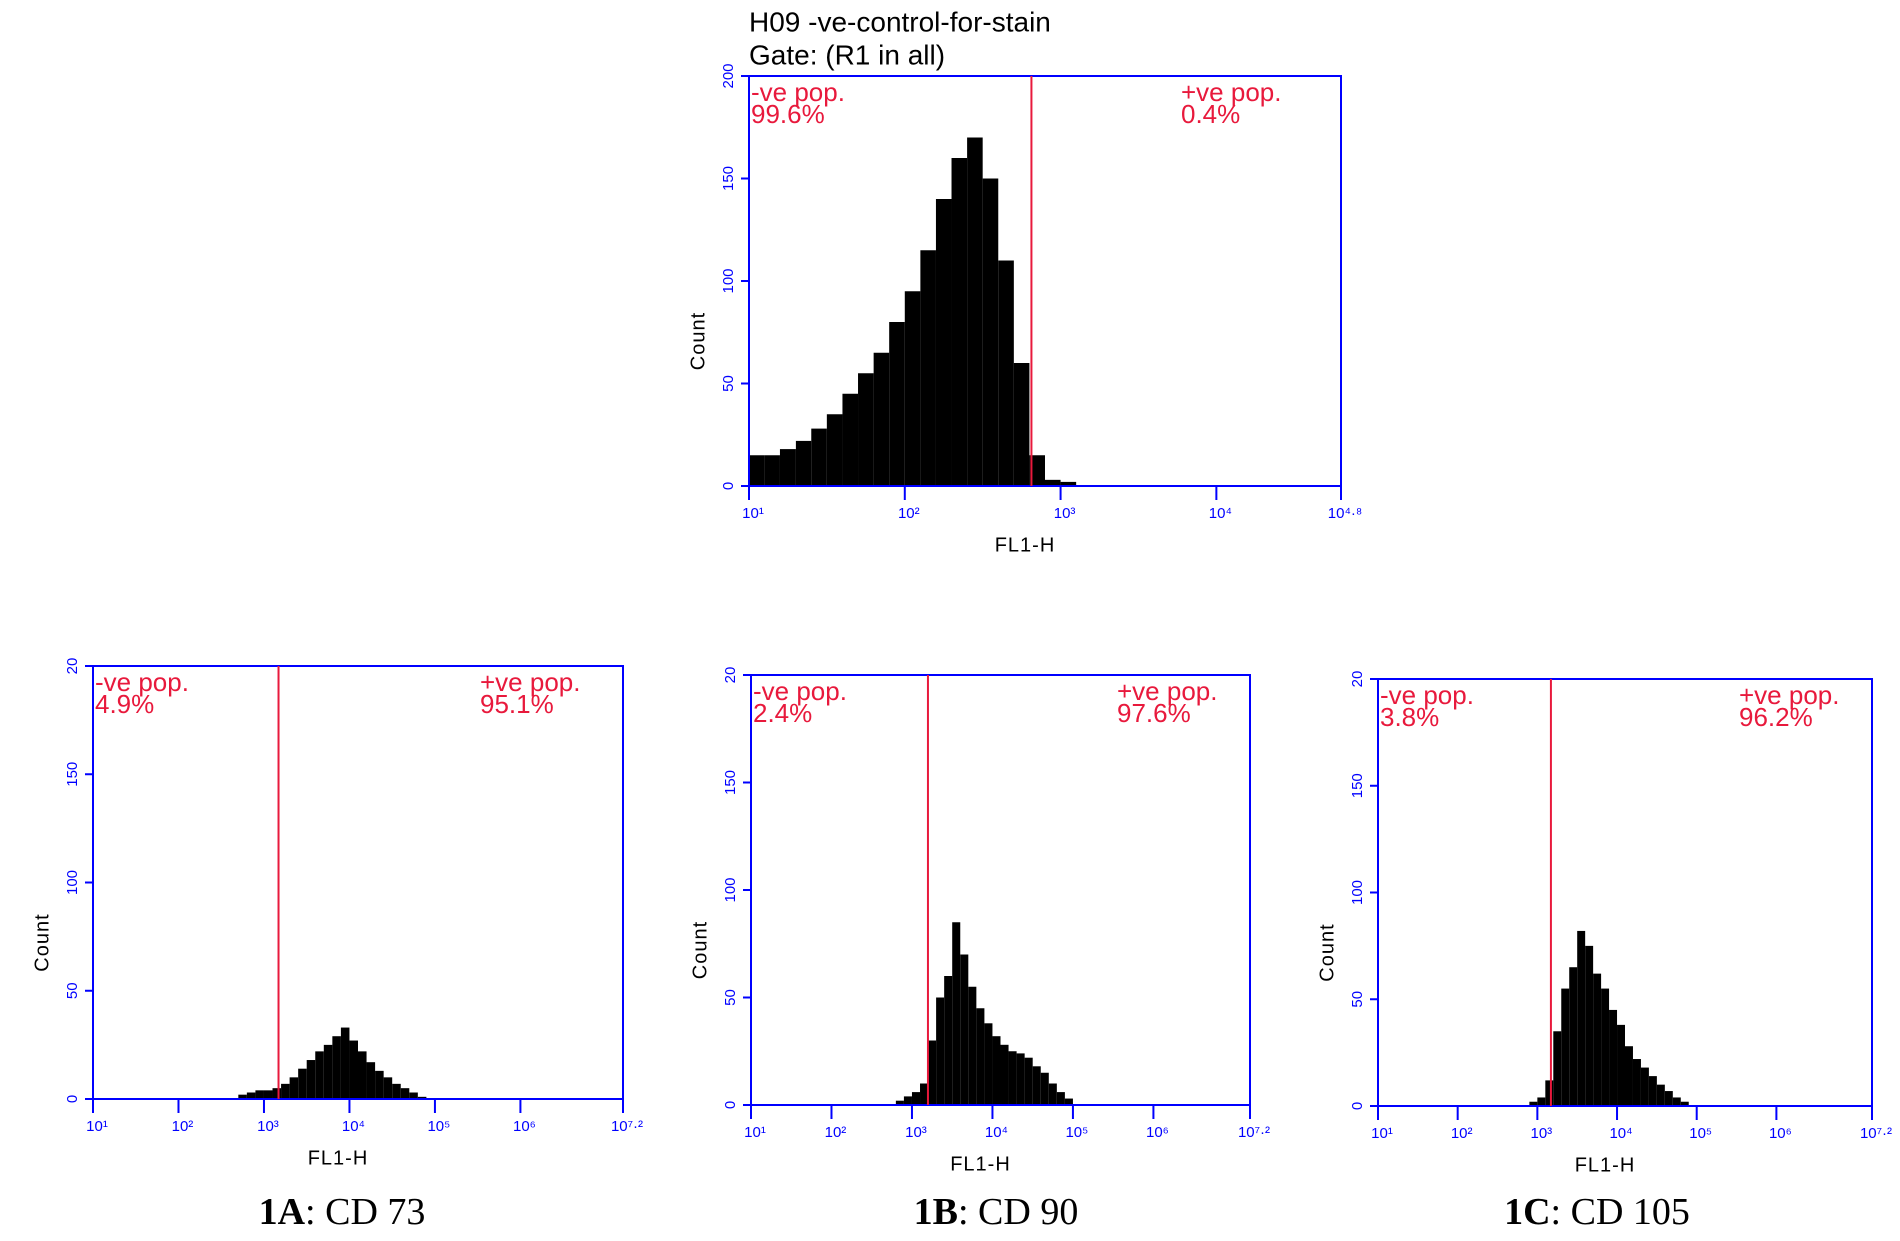 Image resolution: width=1900 pixels, height=1241 pixels. Describe the element at coordinates (1154, 713) in the screenshot. I see `gate-annotation: 97.6%` at that location.